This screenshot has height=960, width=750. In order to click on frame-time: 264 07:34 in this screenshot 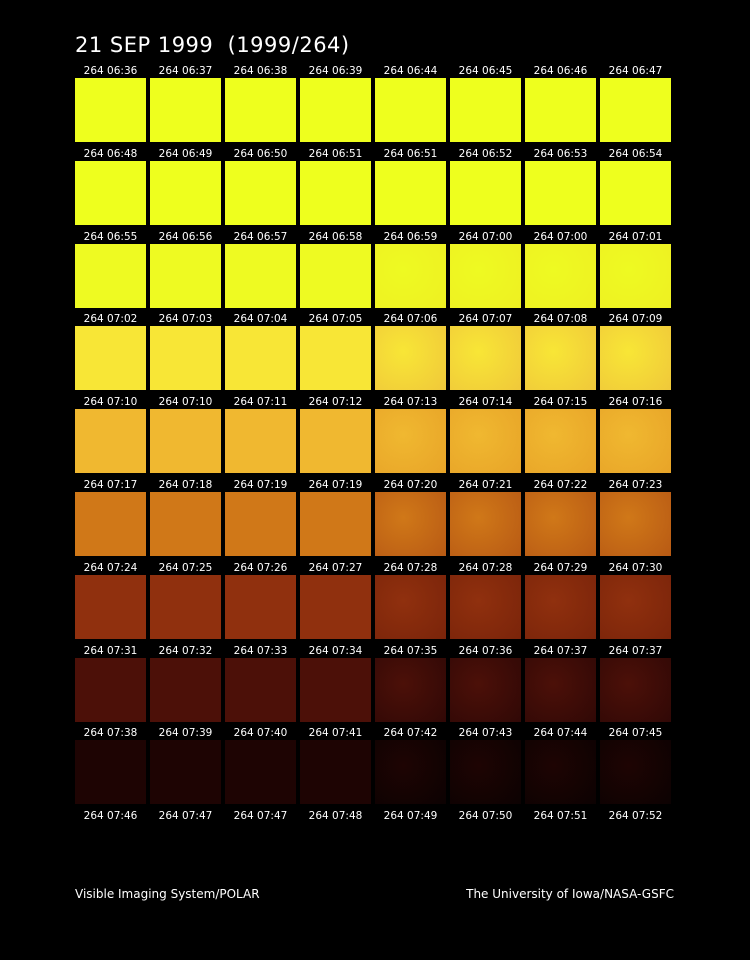, I will do `click(335, 650)`.